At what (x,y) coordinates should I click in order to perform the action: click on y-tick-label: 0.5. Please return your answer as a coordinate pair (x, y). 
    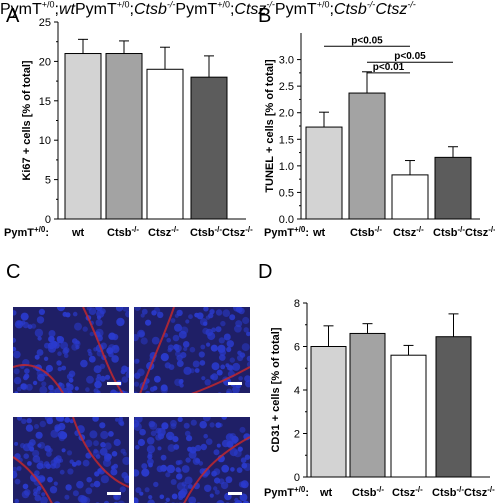
    Looking at the image, I should click on (286, 193).